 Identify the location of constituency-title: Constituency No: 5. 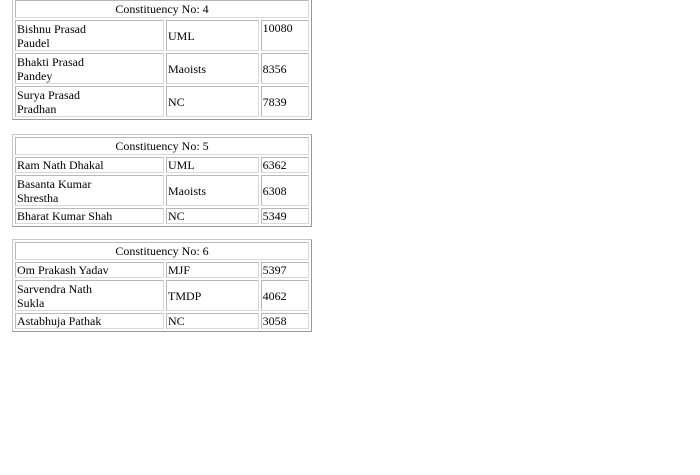
(162, 146).